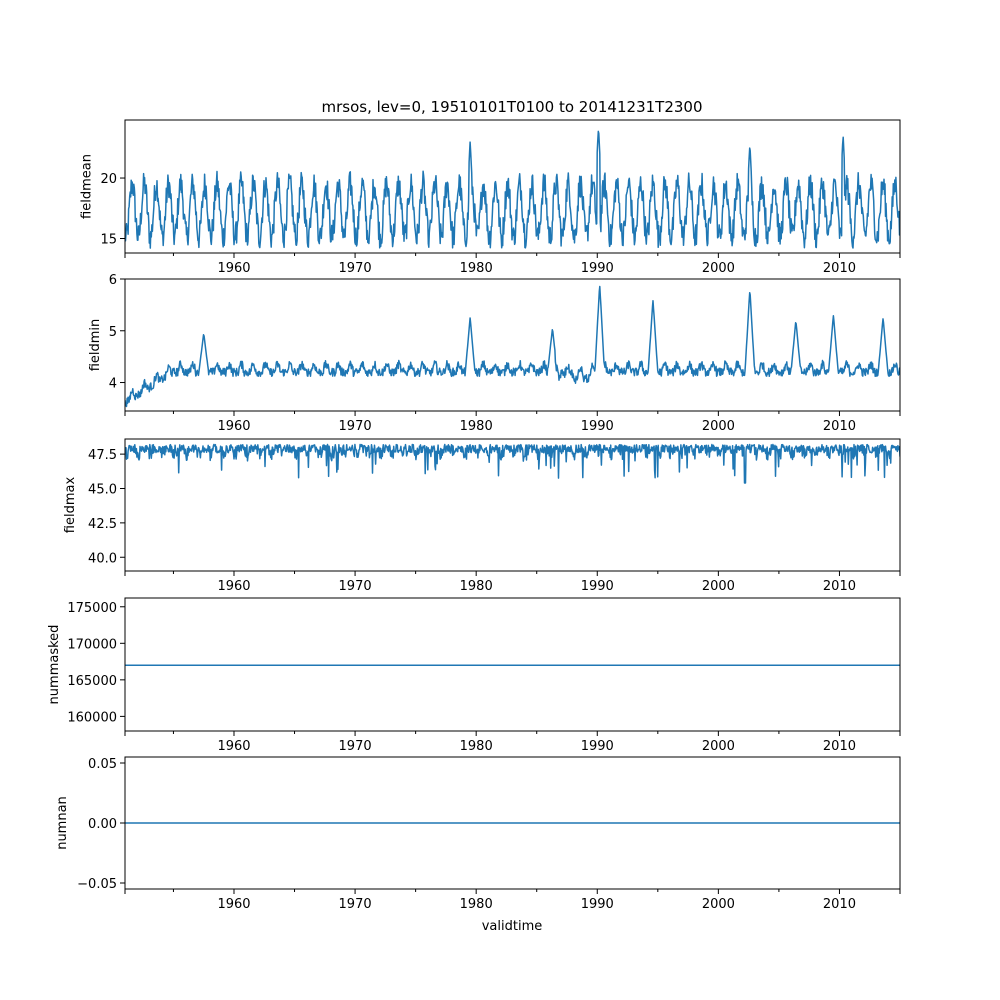  I want to click on y-tick-label: 45.0, so click(102, 490).